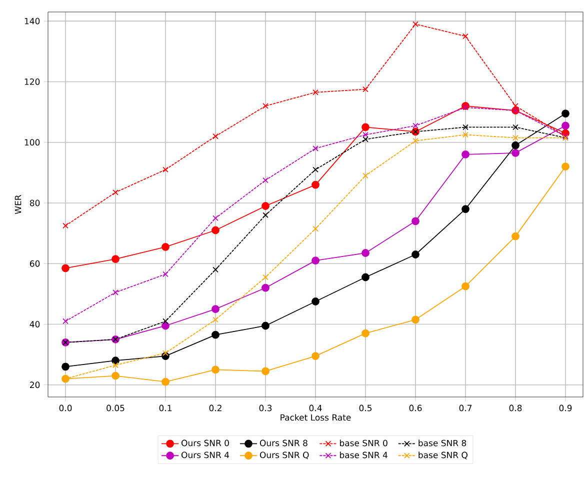  What do you see at coordinates (35, 263) in the screenshot?
I see `y-tick-label: 60` at bounding box center [35, 263].